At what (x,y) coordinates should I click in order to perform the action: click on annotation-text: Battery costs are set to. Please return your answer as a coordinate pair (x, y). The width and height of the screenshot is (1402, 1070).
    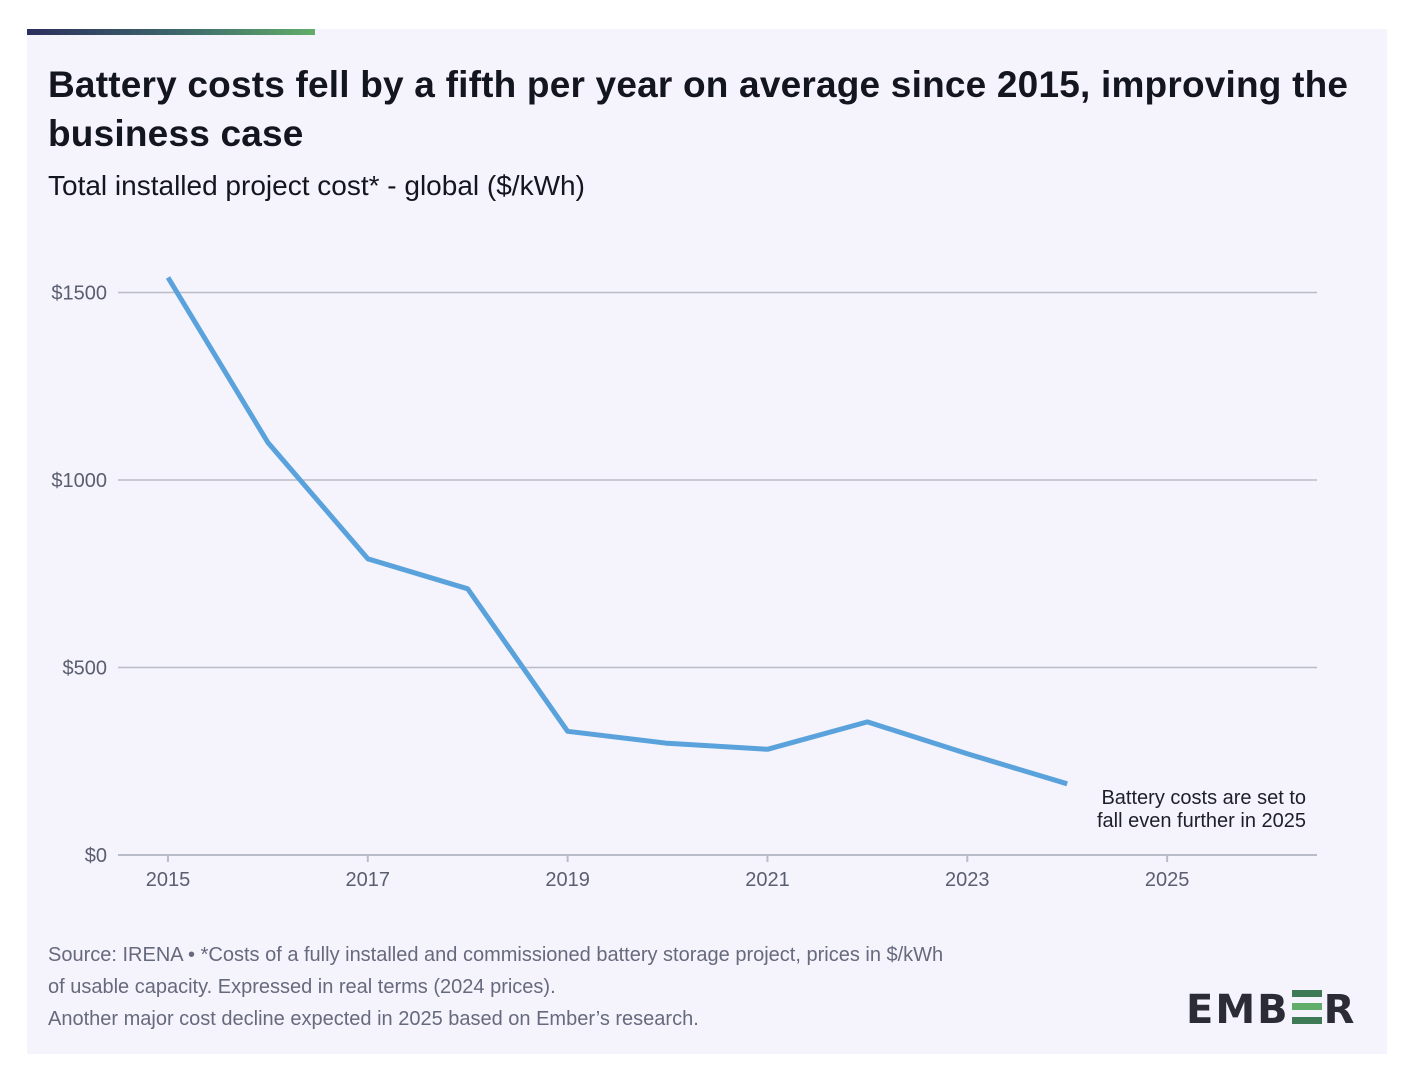
    Looking at the image, I should click on (1203, 798).